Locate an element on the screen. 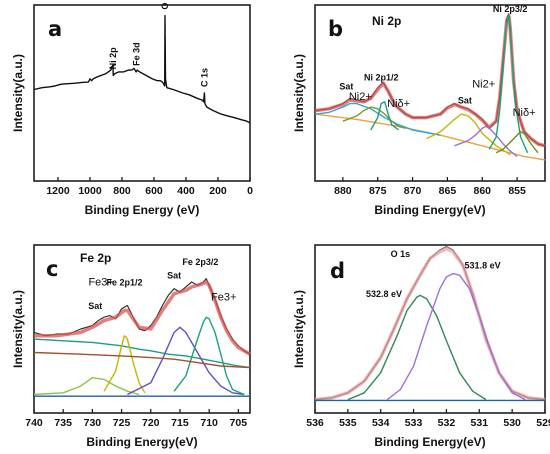 The height and width of the screenshot is (454, 550). panel-c-series-fe-wide is located at coordinates (142, 360).